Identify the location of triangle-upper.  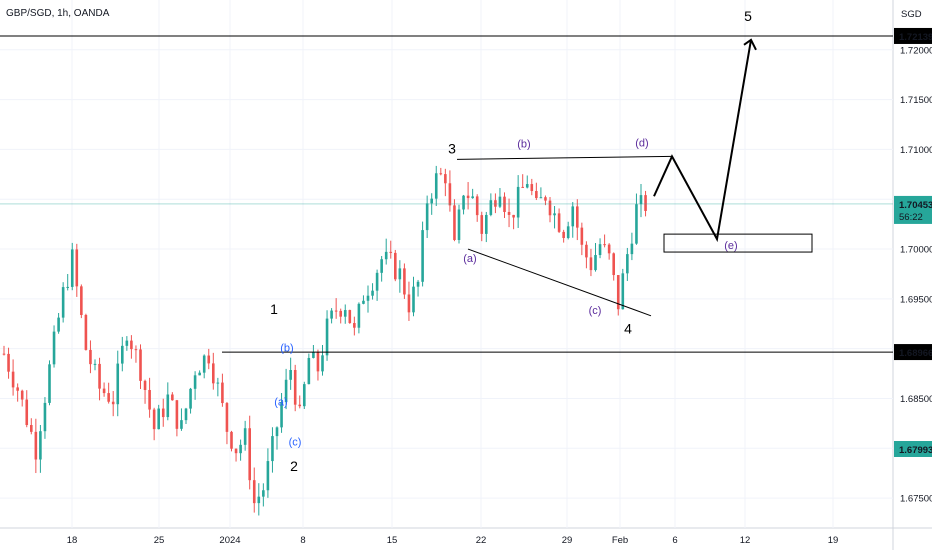
(564, 157).